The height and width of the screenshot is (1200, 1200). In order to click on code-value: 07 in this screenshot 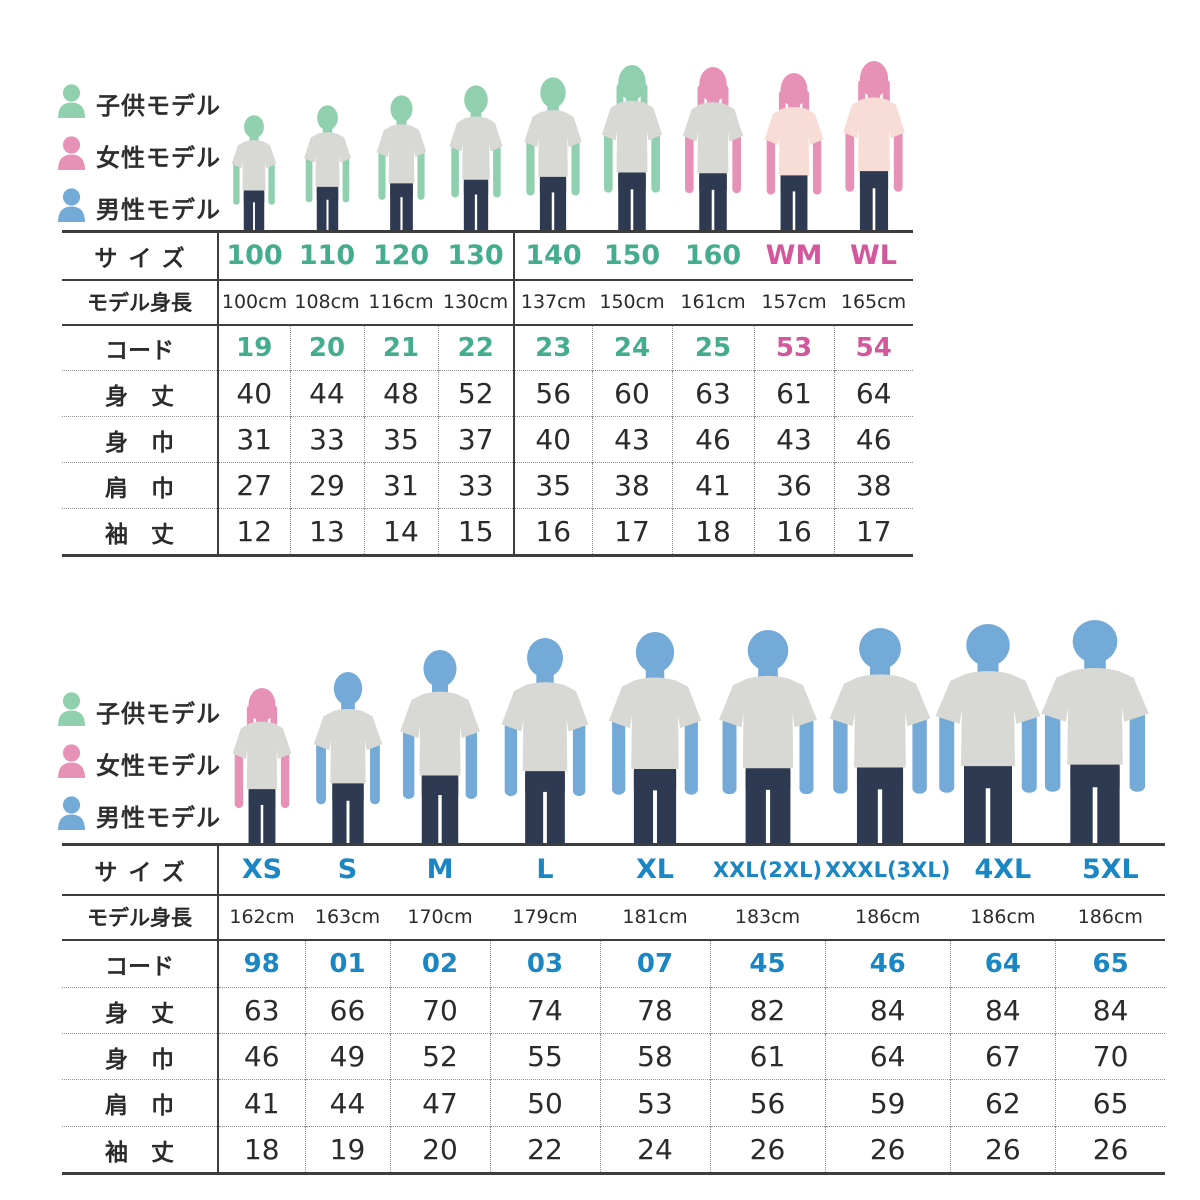, I will do `click(655, 963)`.